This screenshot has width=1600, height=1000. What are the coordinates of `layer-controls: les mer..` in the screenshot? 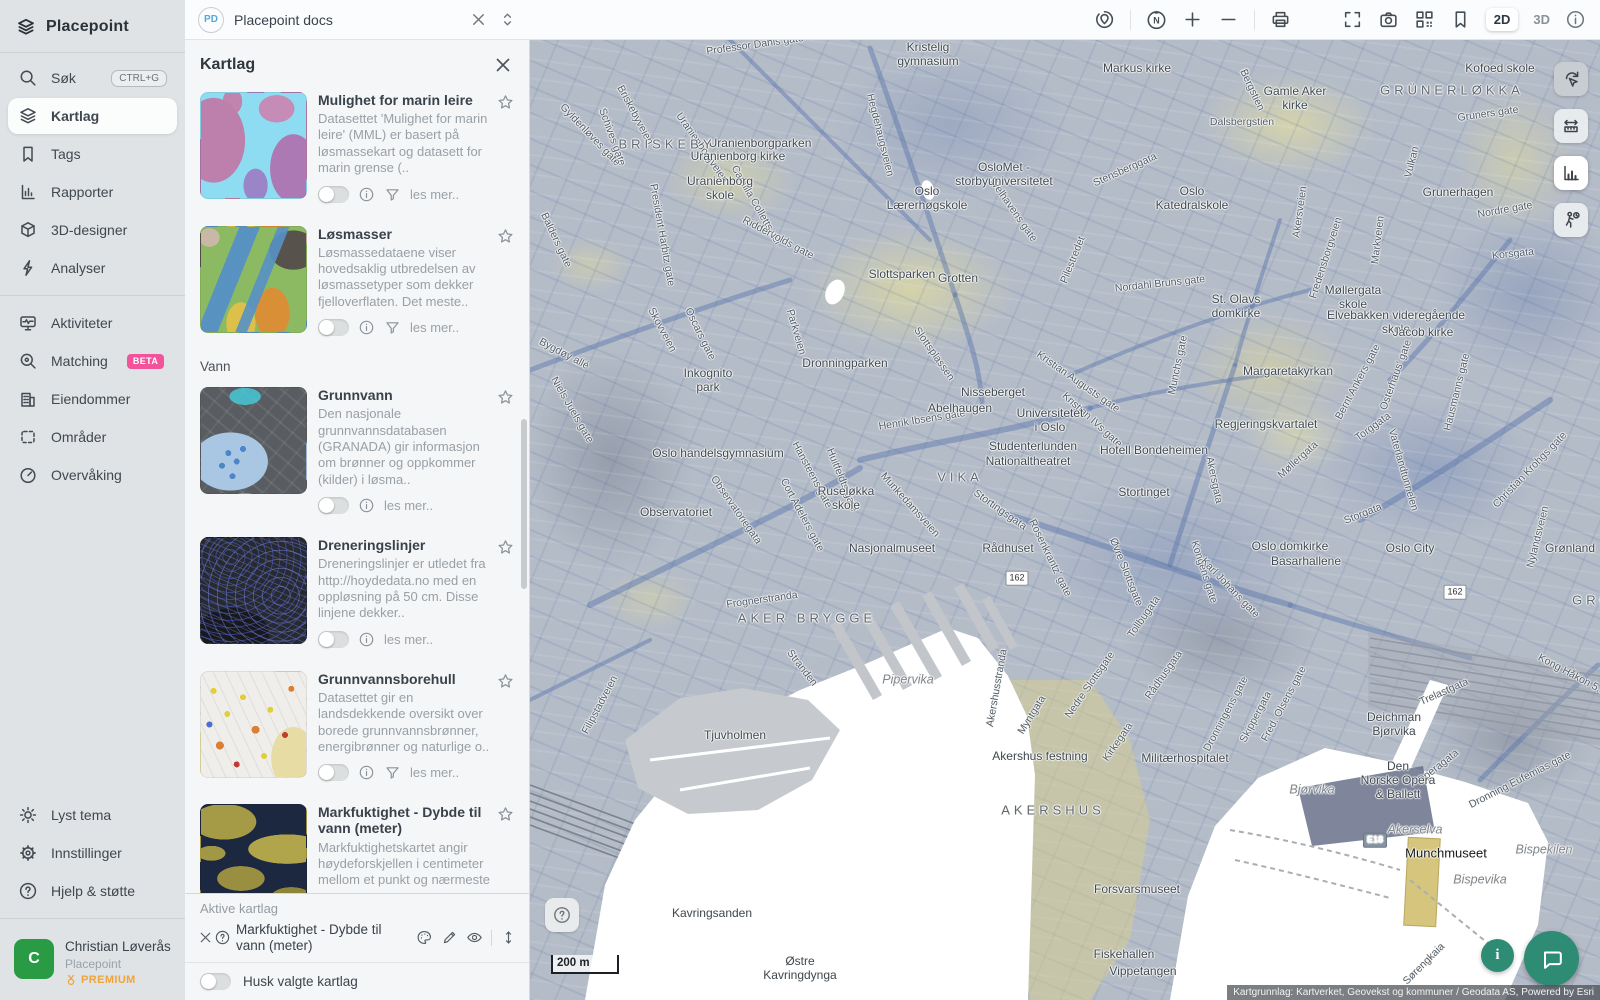 It's located at (406, 773).